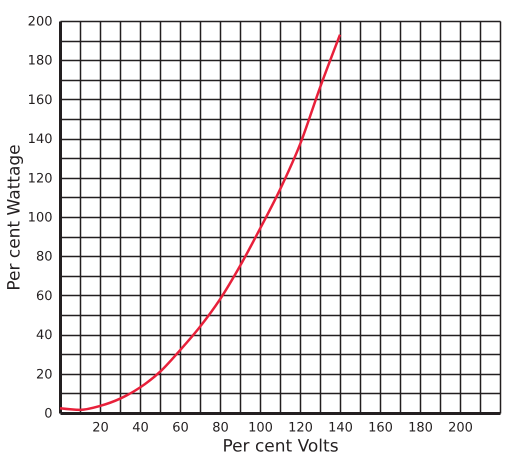 The image size is (522, 472). I want to click on x-tick-label: 100, so click(260, 428).